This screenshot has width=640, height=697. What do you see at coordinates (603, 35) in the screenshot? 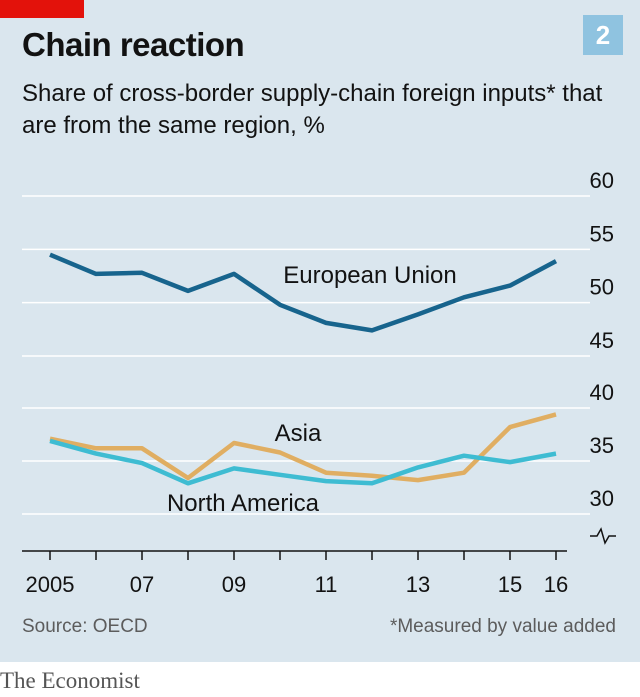
I see `chart-number-badge: 2` at bounding box center [603, 35].